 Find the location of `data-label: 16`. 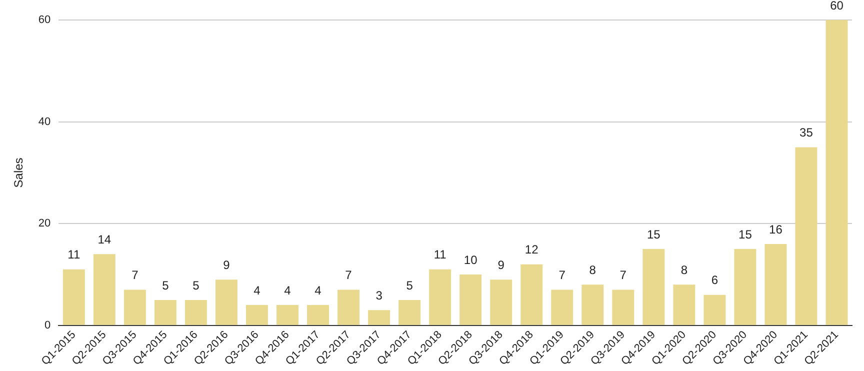

data-label: 16 is located at coordinates (776, 229).